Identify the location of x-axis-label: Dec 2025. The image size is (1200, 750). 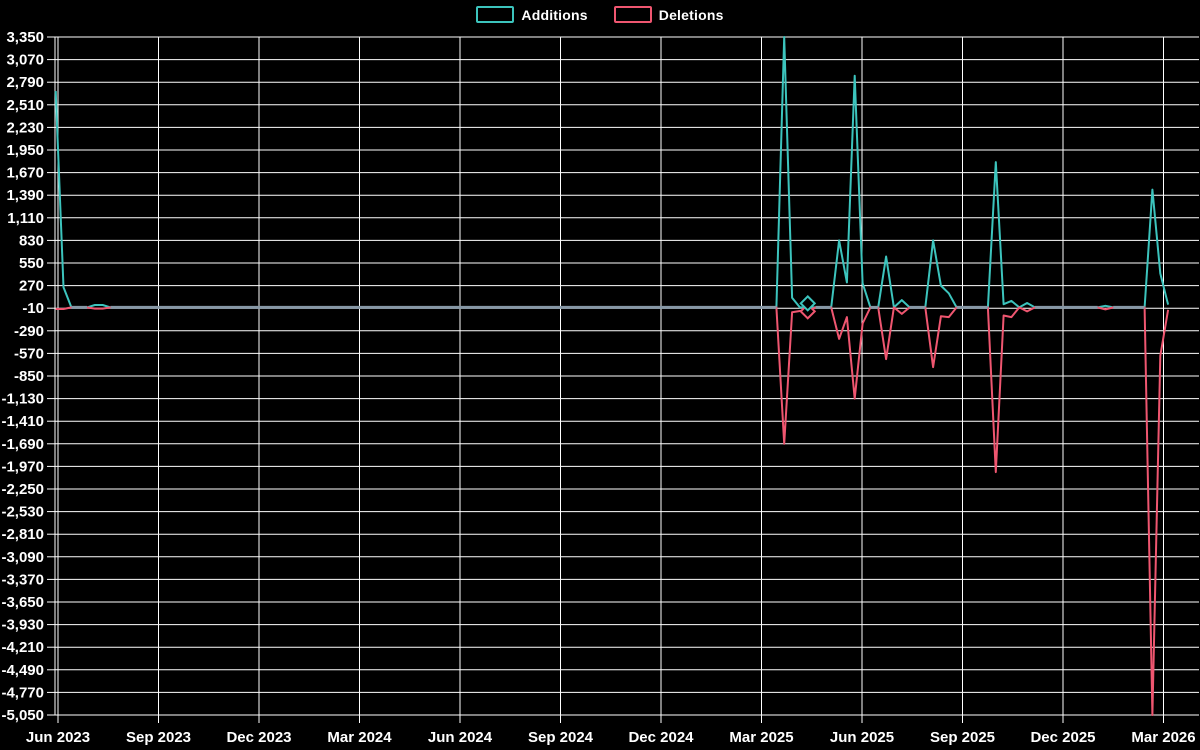
(1062, 737).